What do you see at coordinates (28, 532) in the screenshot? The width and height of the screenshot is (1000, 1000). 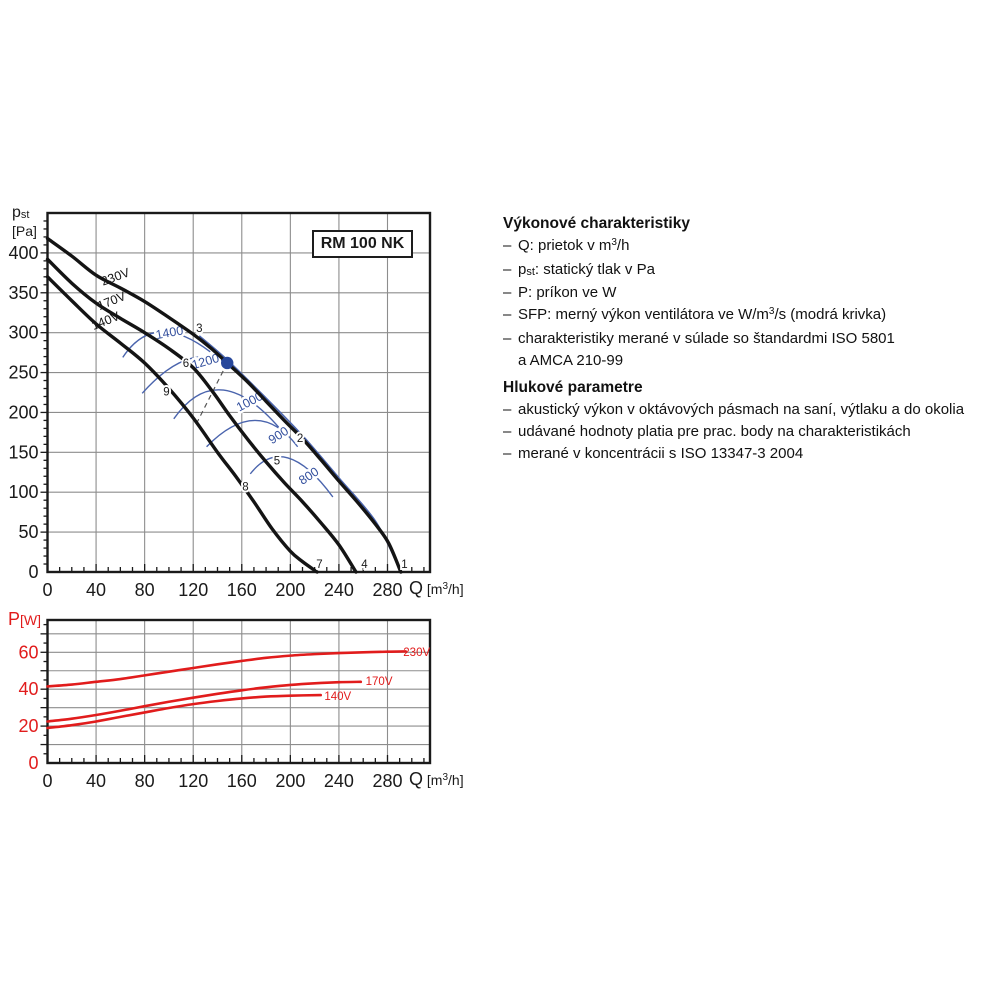 I see `y-tick-label: 50` at bounding box center [28, 532].